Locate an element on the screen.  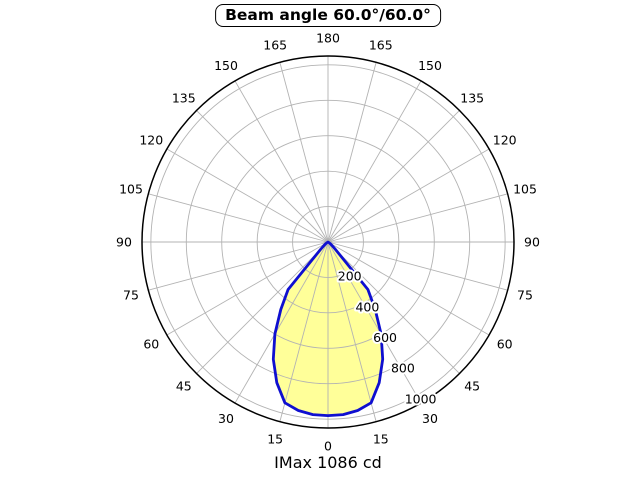
theta-label-0: 0 is located at coordinates (328, 446).